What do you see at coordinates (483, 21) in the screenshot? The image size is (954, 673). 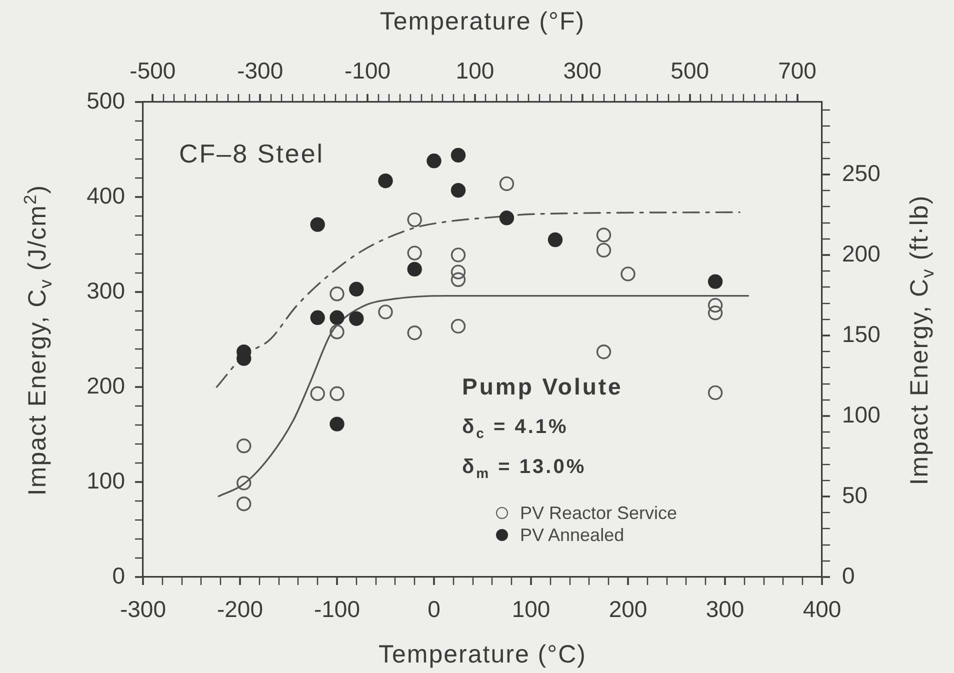 I see `x2-axis-title: Temperature (°F)` at bounding box center [483, 21].